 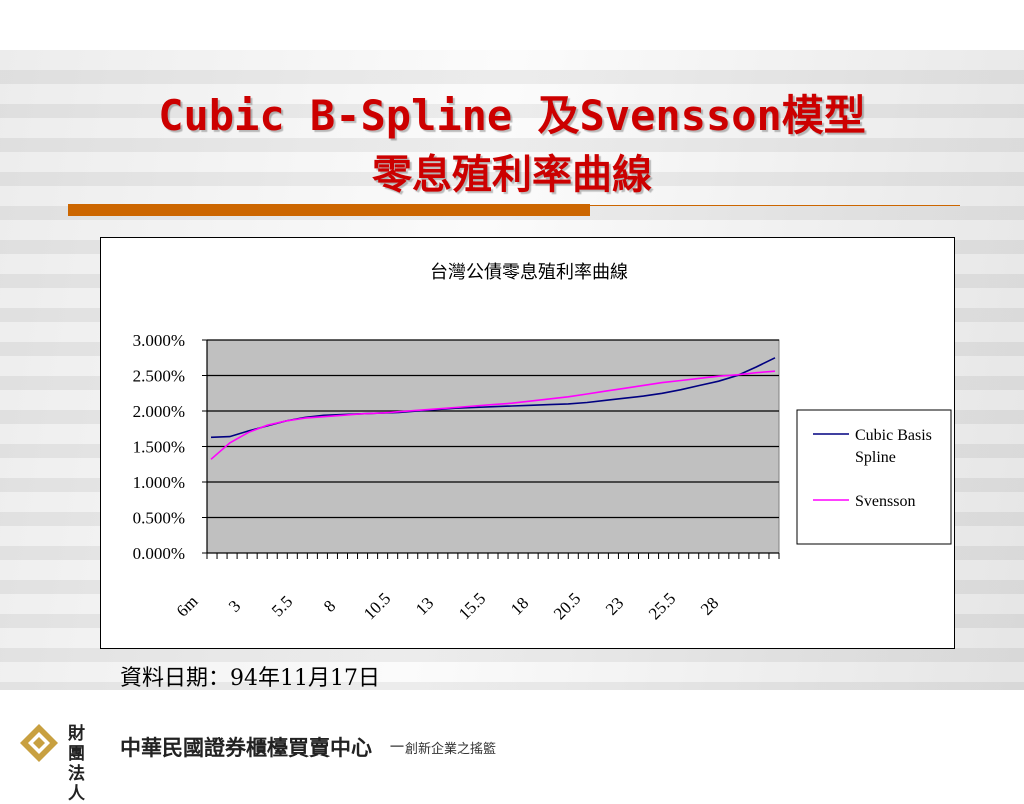 I want to click on legend-label: Cubic Basis Spline, so click(x=893, y=446).